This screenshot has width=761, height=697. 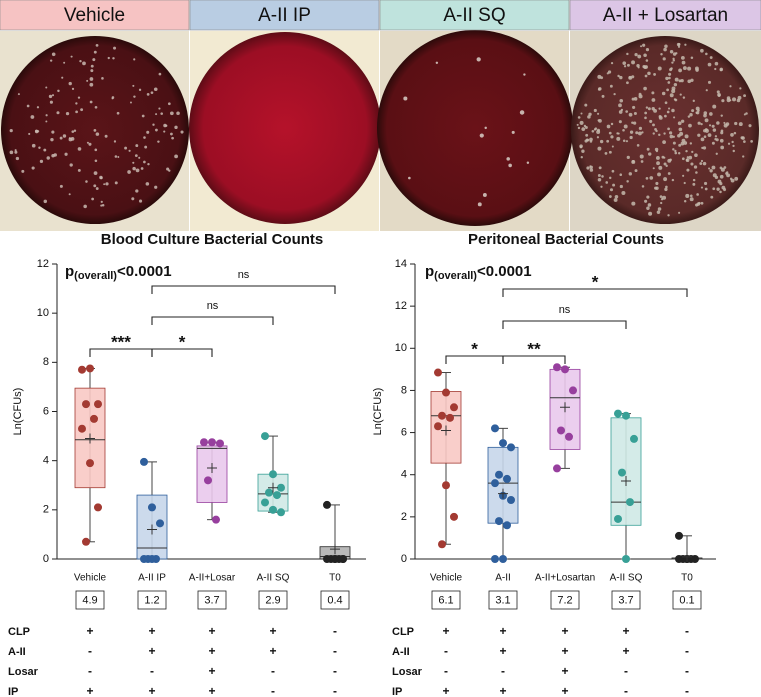 What do you see at coordinates (151, 600) in the screenshot?
I see `mean-label: 1.2` at bounding box center [151, 600].